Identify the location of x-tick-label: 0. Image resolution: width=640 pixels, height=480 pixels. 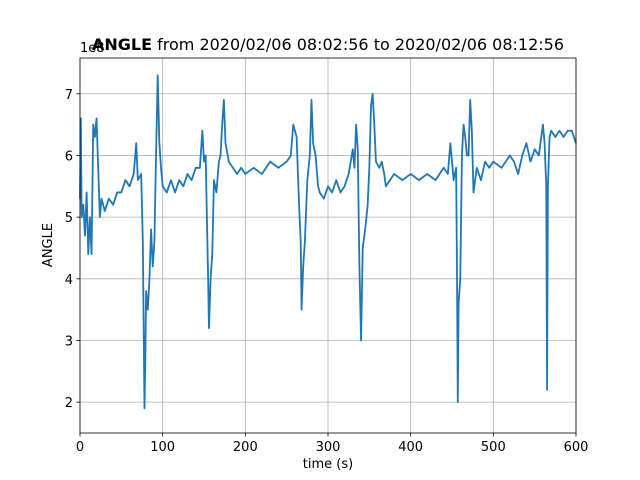
(80, 447).